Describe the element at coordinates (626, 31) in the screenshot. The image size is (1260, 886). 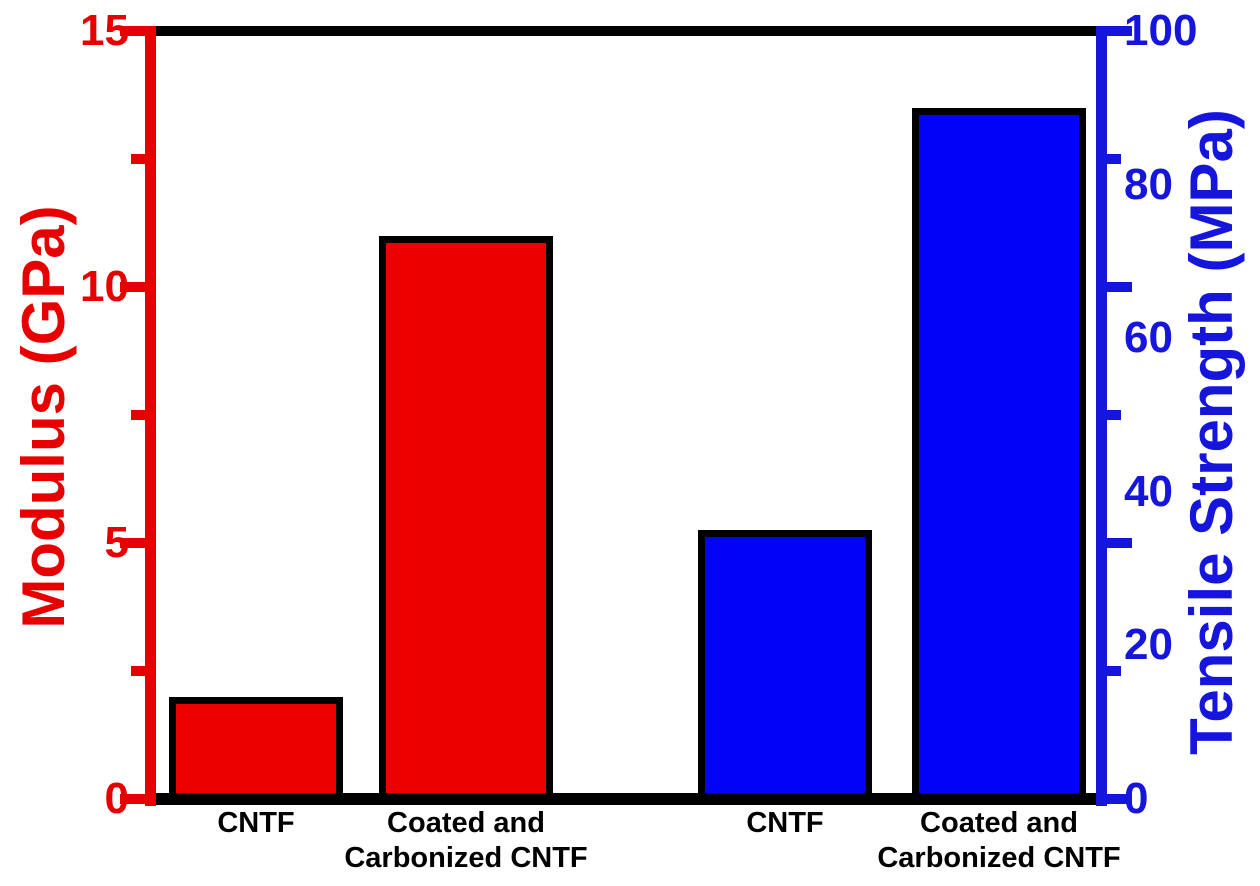
I see `plot-top-border` at that location.